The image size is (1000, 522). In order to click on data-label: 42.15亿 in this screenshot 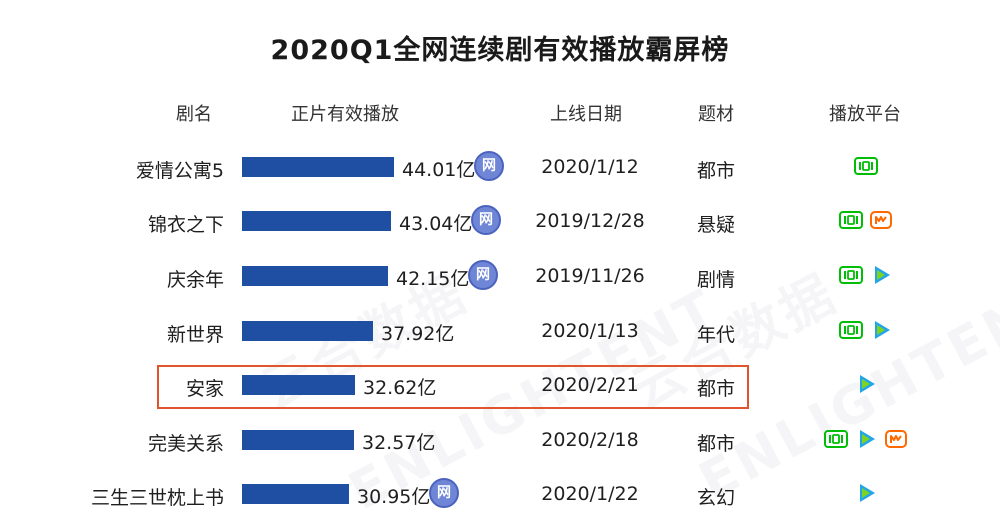, I will do `click(433, 279)`.